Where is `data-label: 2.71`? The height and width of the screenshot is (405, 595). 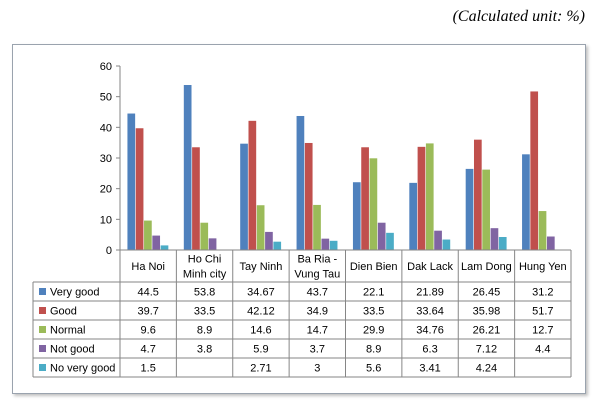
data-label: 2.71 is located at coordinates (260, 369).